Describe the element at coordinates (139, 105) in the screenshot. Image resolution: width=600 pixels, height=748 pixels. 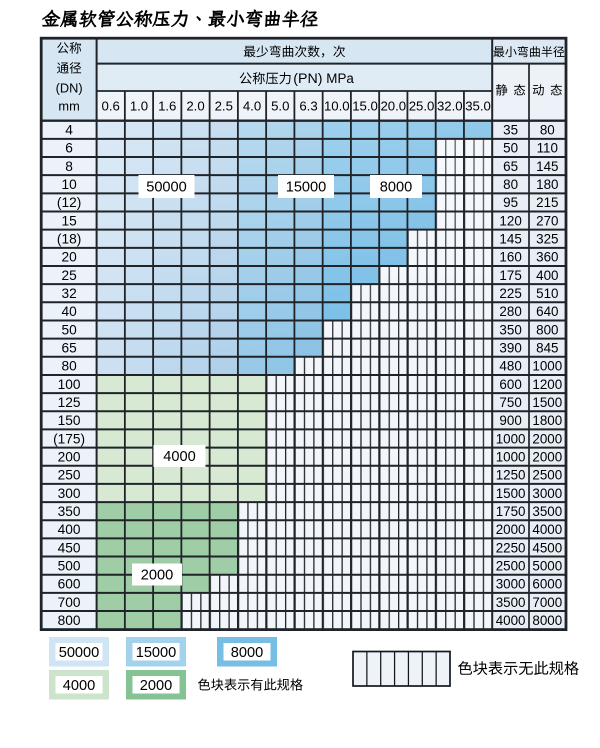
I see `svg-text: 1.0` at that location.